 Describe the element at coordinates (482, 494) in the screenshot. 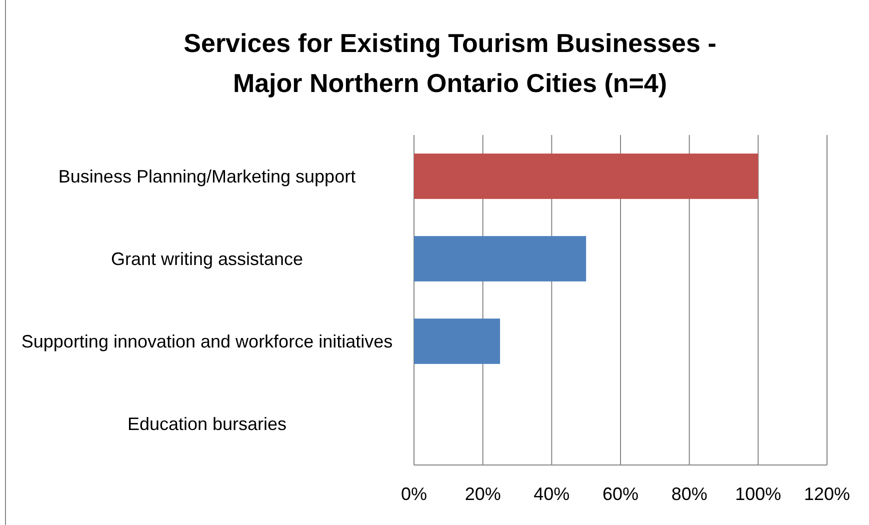

I see `x-tick-label: 20%` at that location.